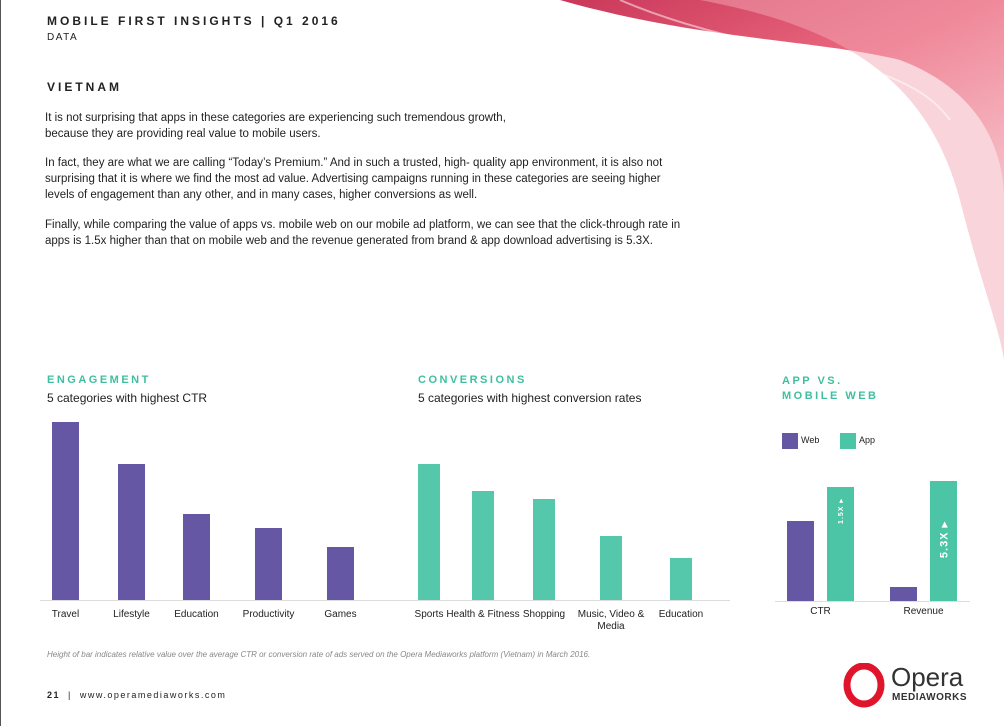 The height and width of the screenshot is (726, 1004). I want to click on logo-subtext: MEDIAWORKS, so click(929, 697).